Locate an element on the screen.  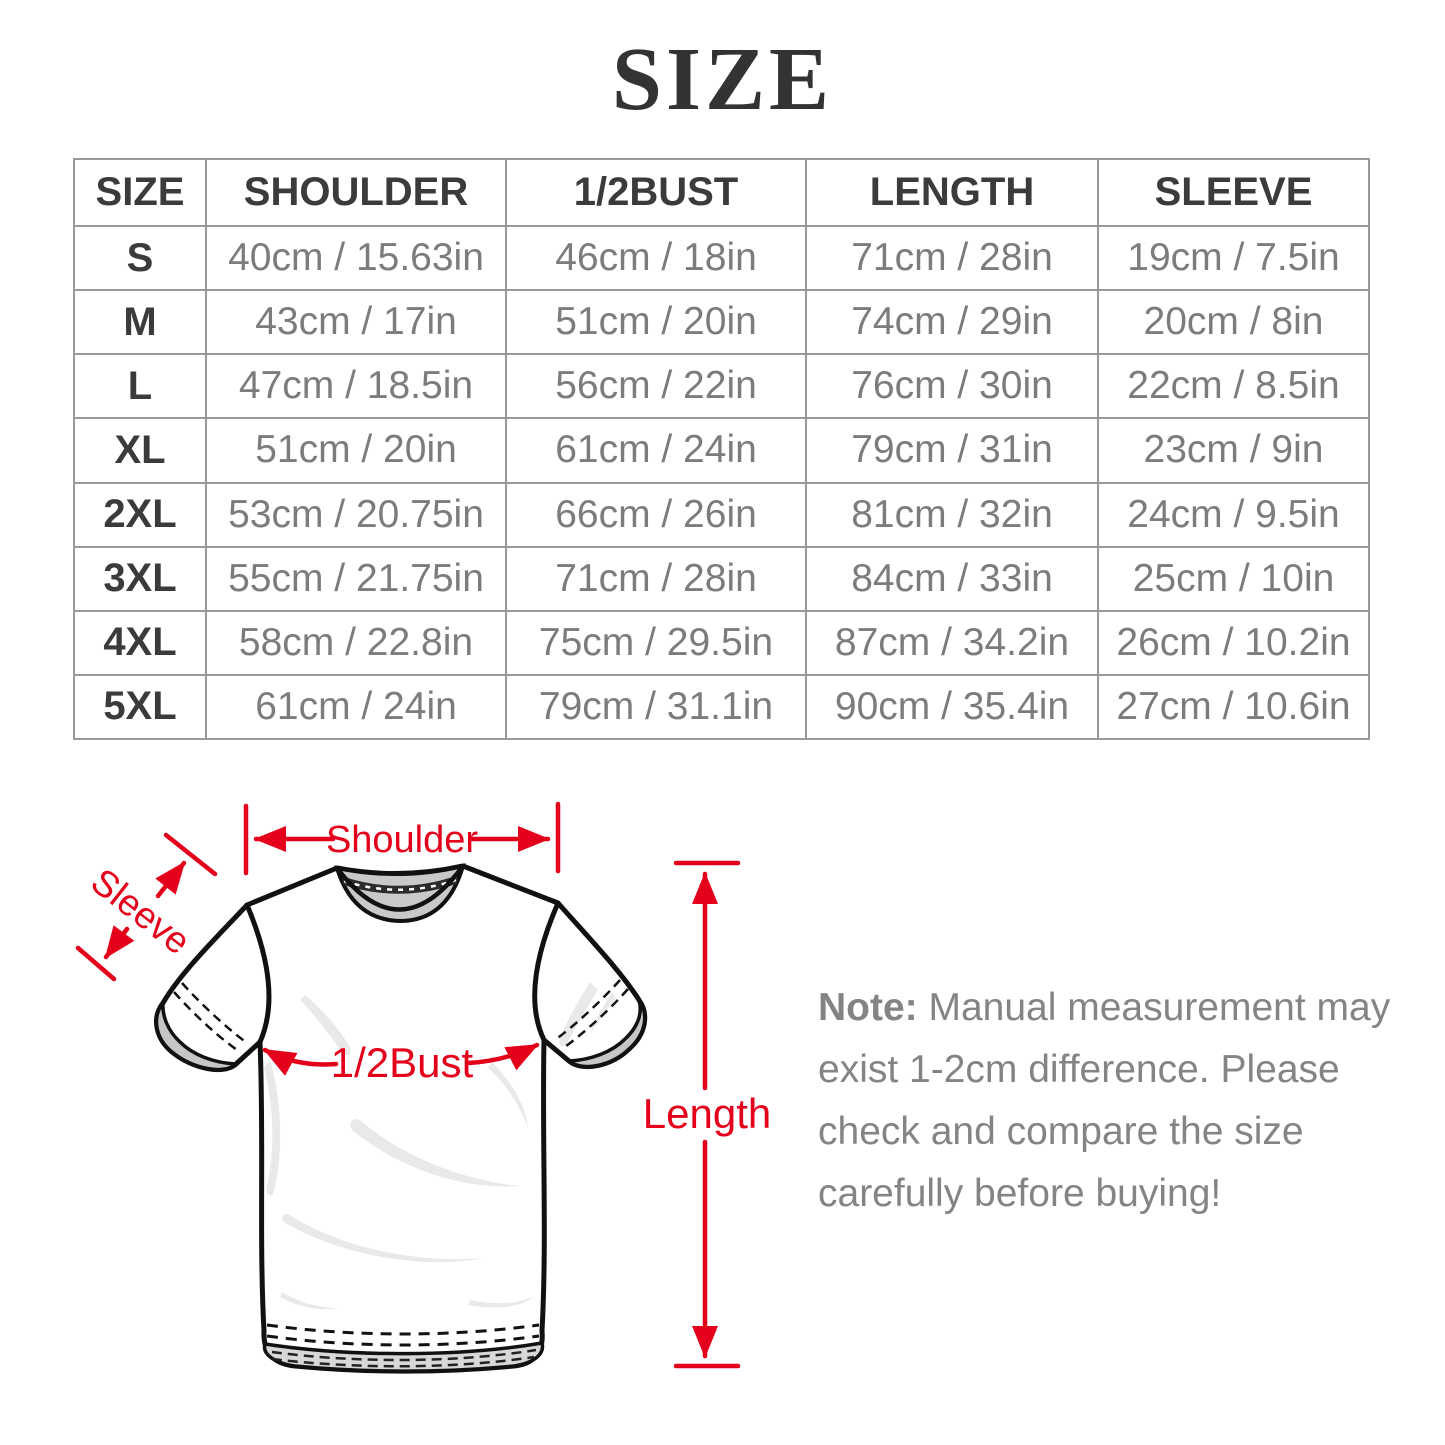
measurement-cell: 75cm / 29.5in is located at coordinates (656, 642).